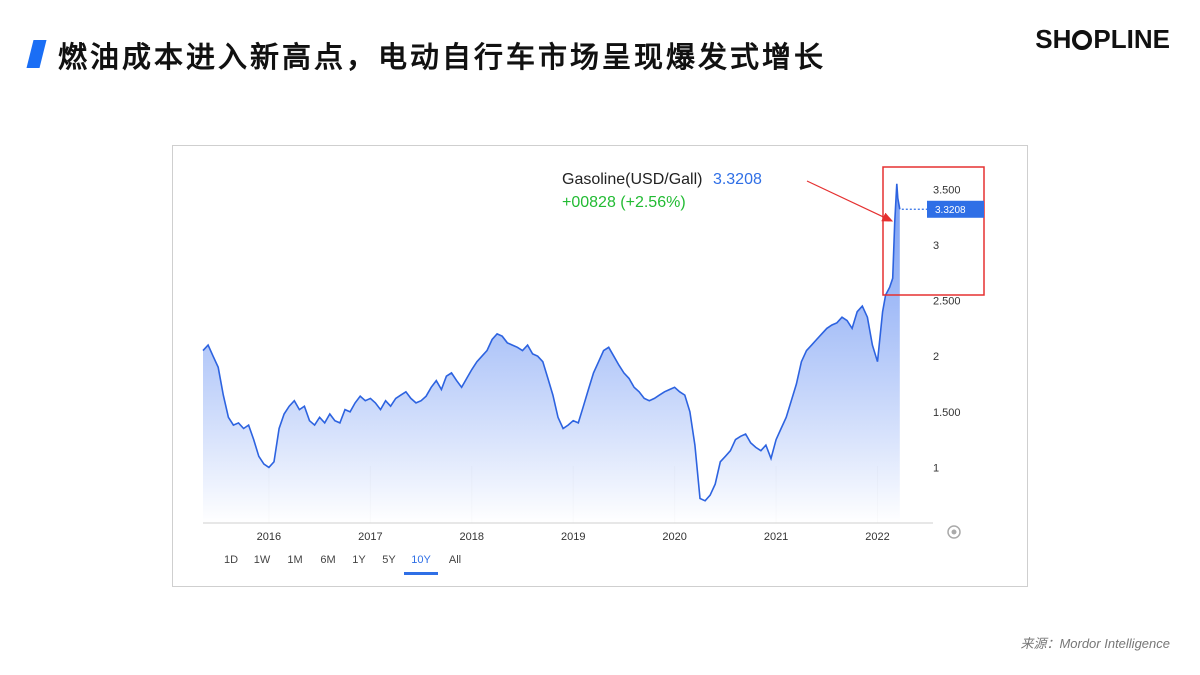 Image resolution: width=1200 pixels, height=675 pixels. Describe the element at coordinates (737, 179) in the screenshot. I see `instrument-last-value: 3.3208` at that location.